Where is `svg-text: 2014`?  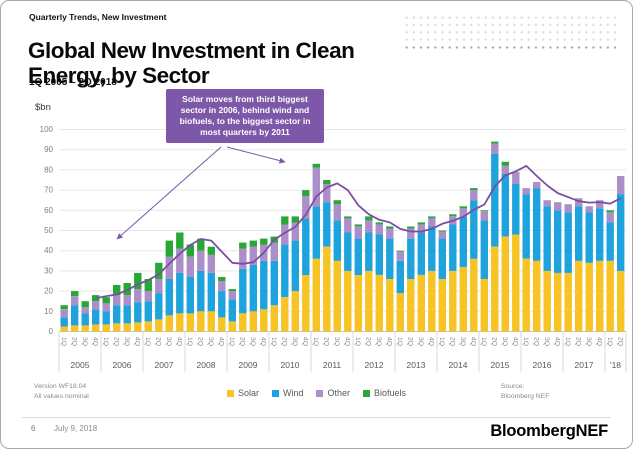
svg-text: 2014 is located at coordinates (458, 365).